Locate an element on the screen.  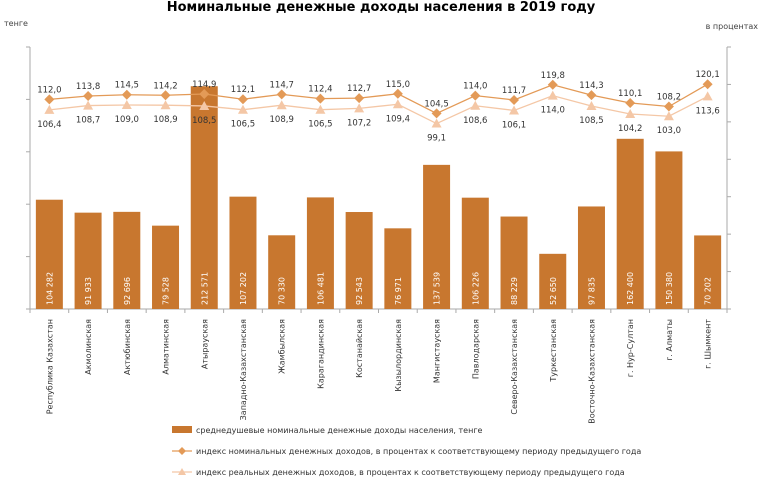
legend-marker-diamond is located at coordinates (182, 451).